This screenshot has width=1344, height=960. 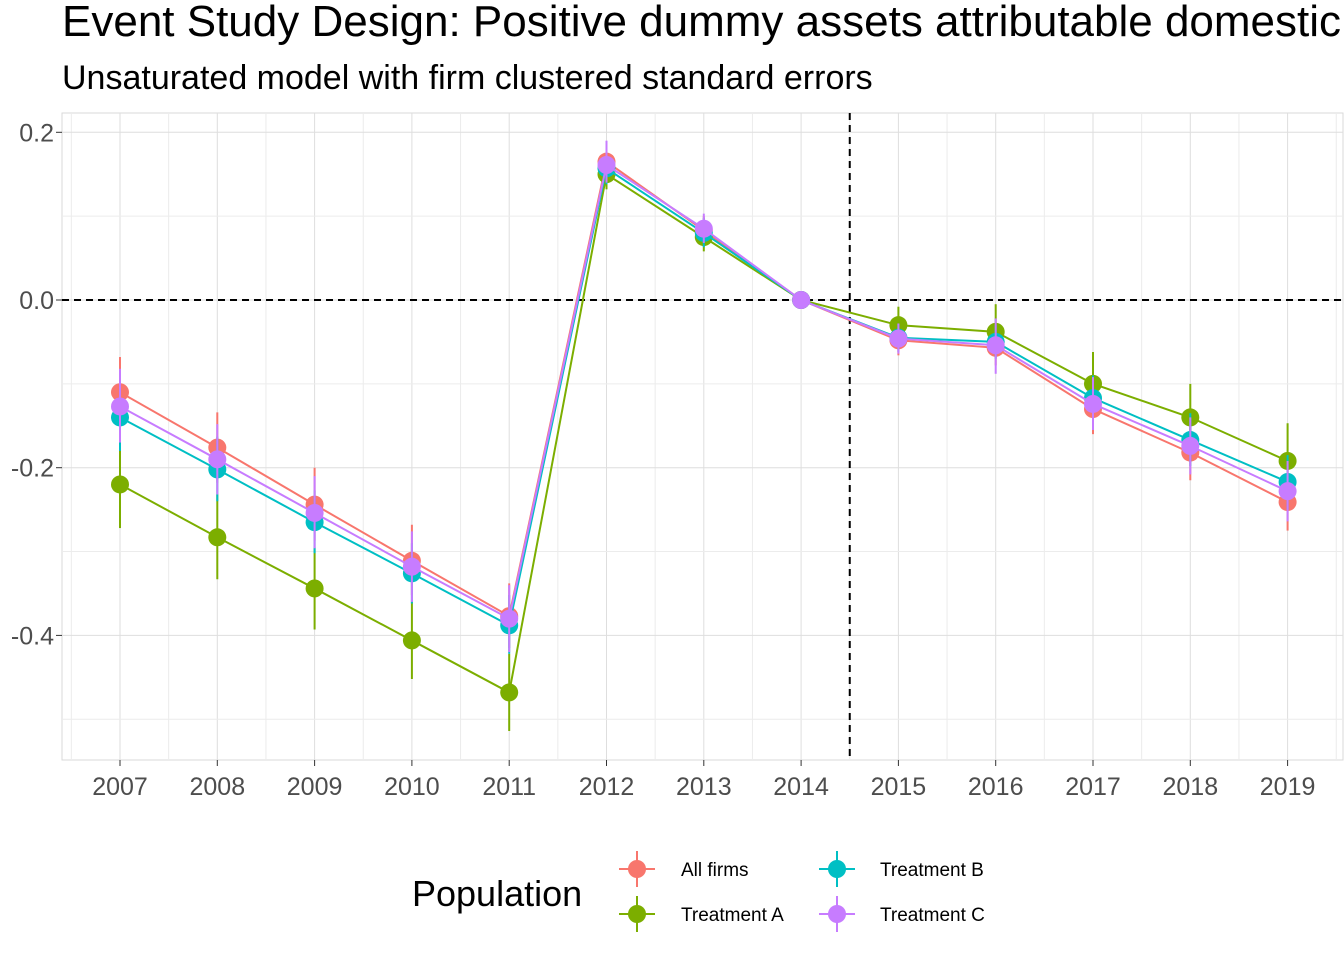 What do you see at coordinates (1190, 787) in the screenshot?
I see `x-tick-label: 2018` at bounding box center [1190, 787].